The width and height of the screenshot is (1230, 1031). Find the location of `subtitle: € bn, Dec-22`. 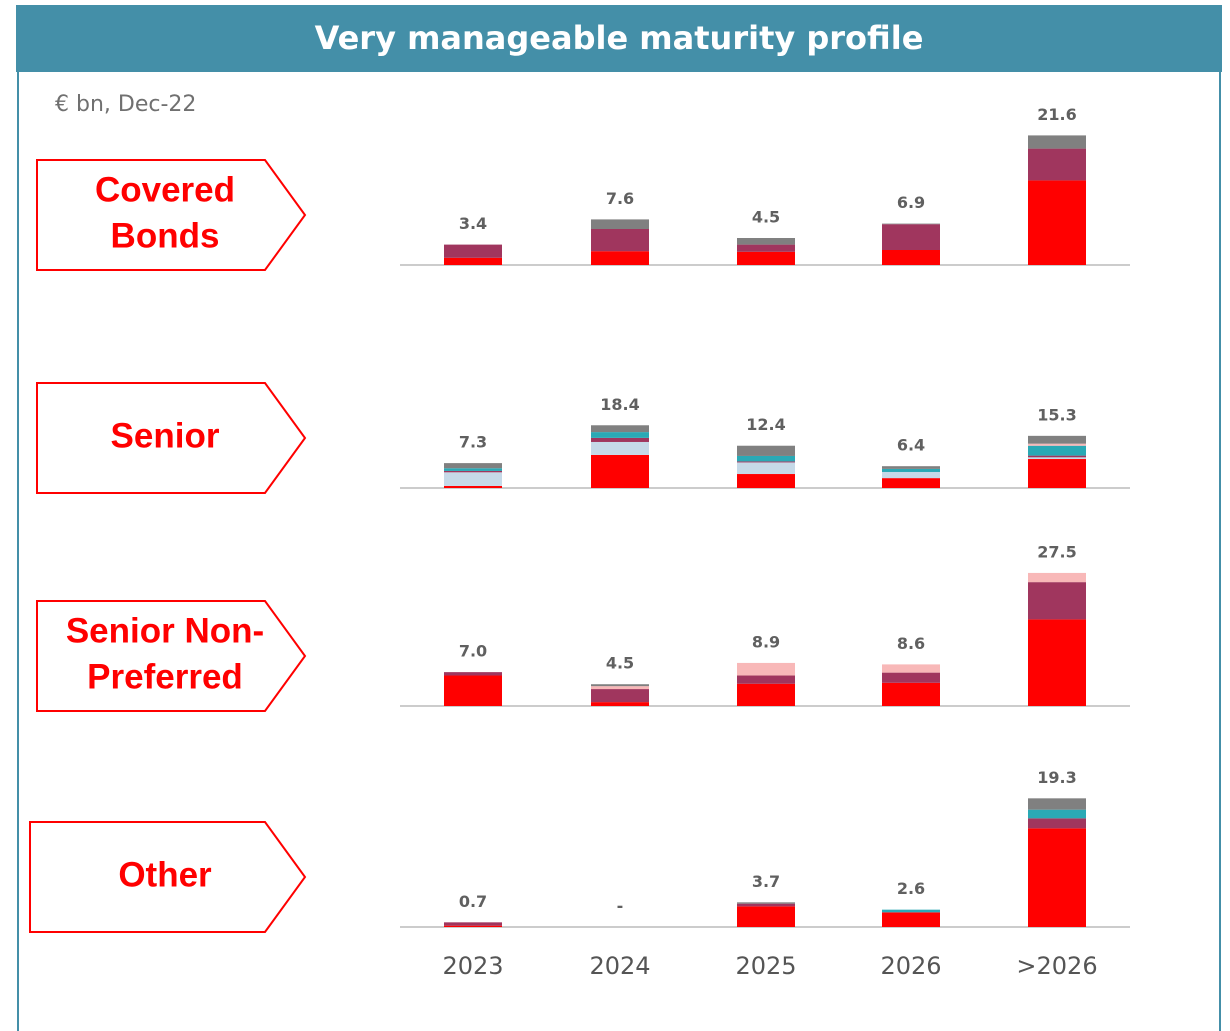

subtitle: € bn, Dec-22 is located at coordinates (125, 104).